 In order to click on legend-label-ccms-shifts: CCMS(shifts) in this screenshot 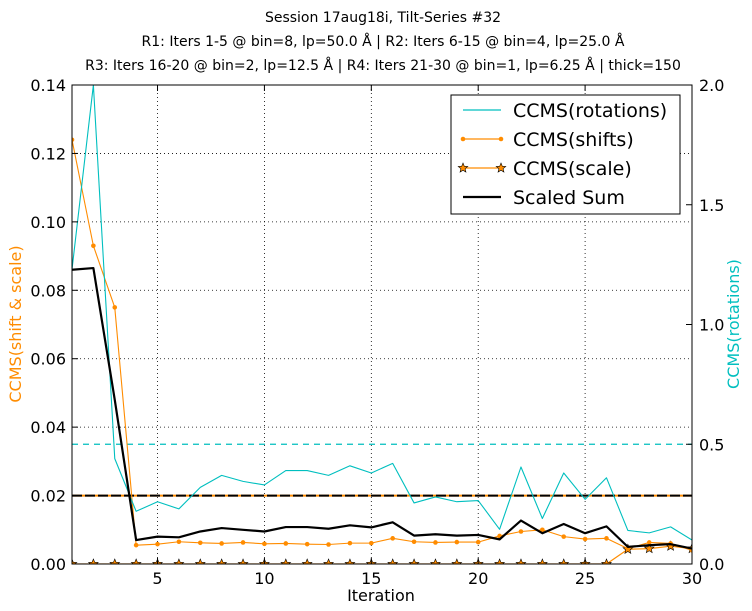, I will do `click(573, 140)`.